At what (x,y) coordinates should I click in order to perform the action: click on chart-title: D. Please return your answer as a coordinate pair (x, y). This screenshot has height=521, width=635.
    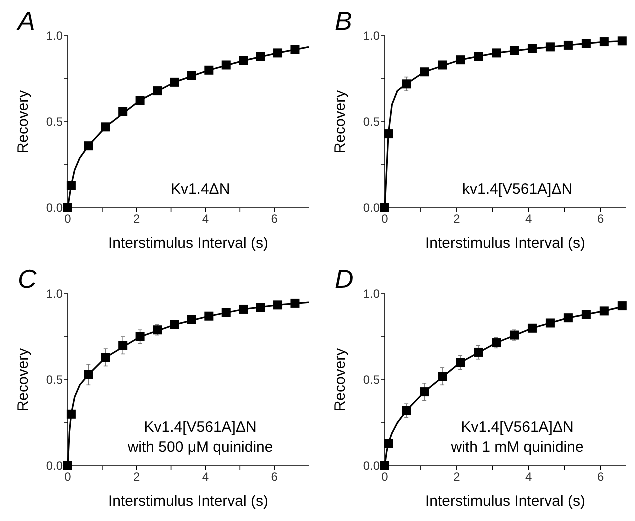
    Looking at the image, I should click on (344, 279).